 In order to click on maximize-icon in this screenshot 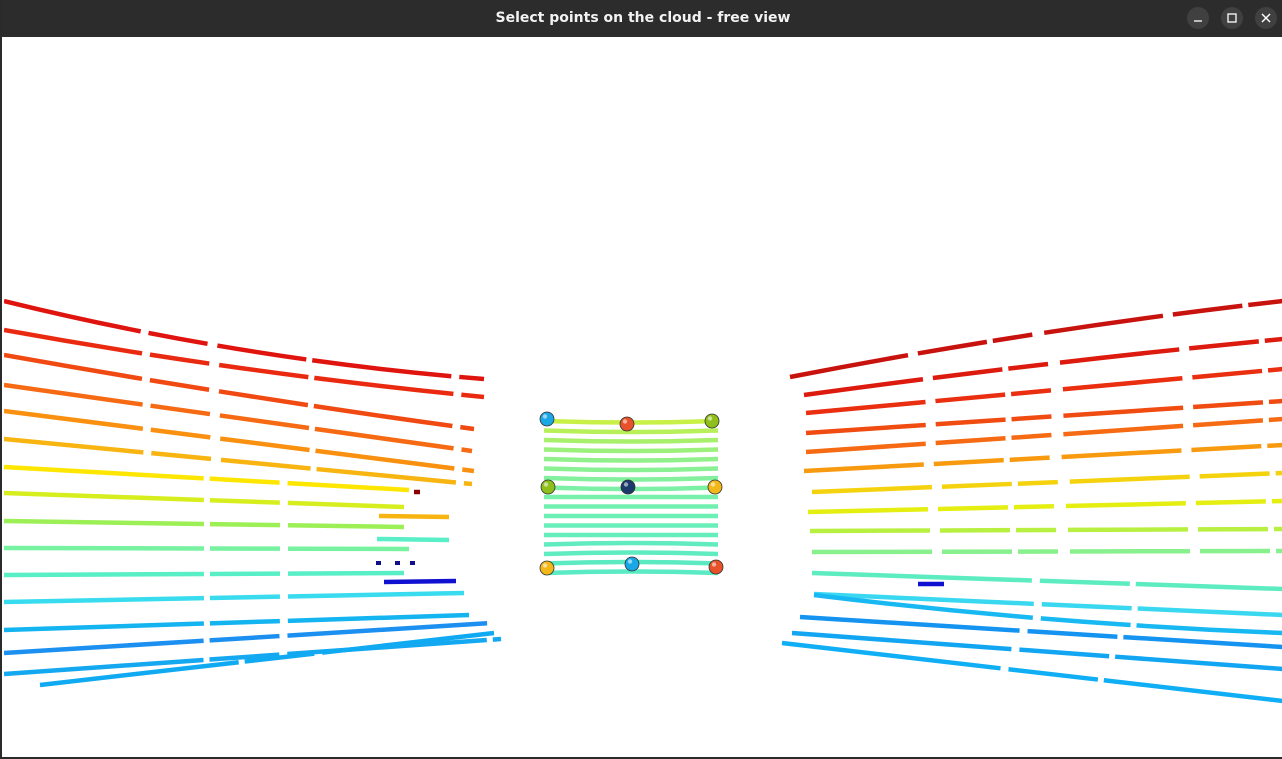, I will do `click(1232, 18)`.